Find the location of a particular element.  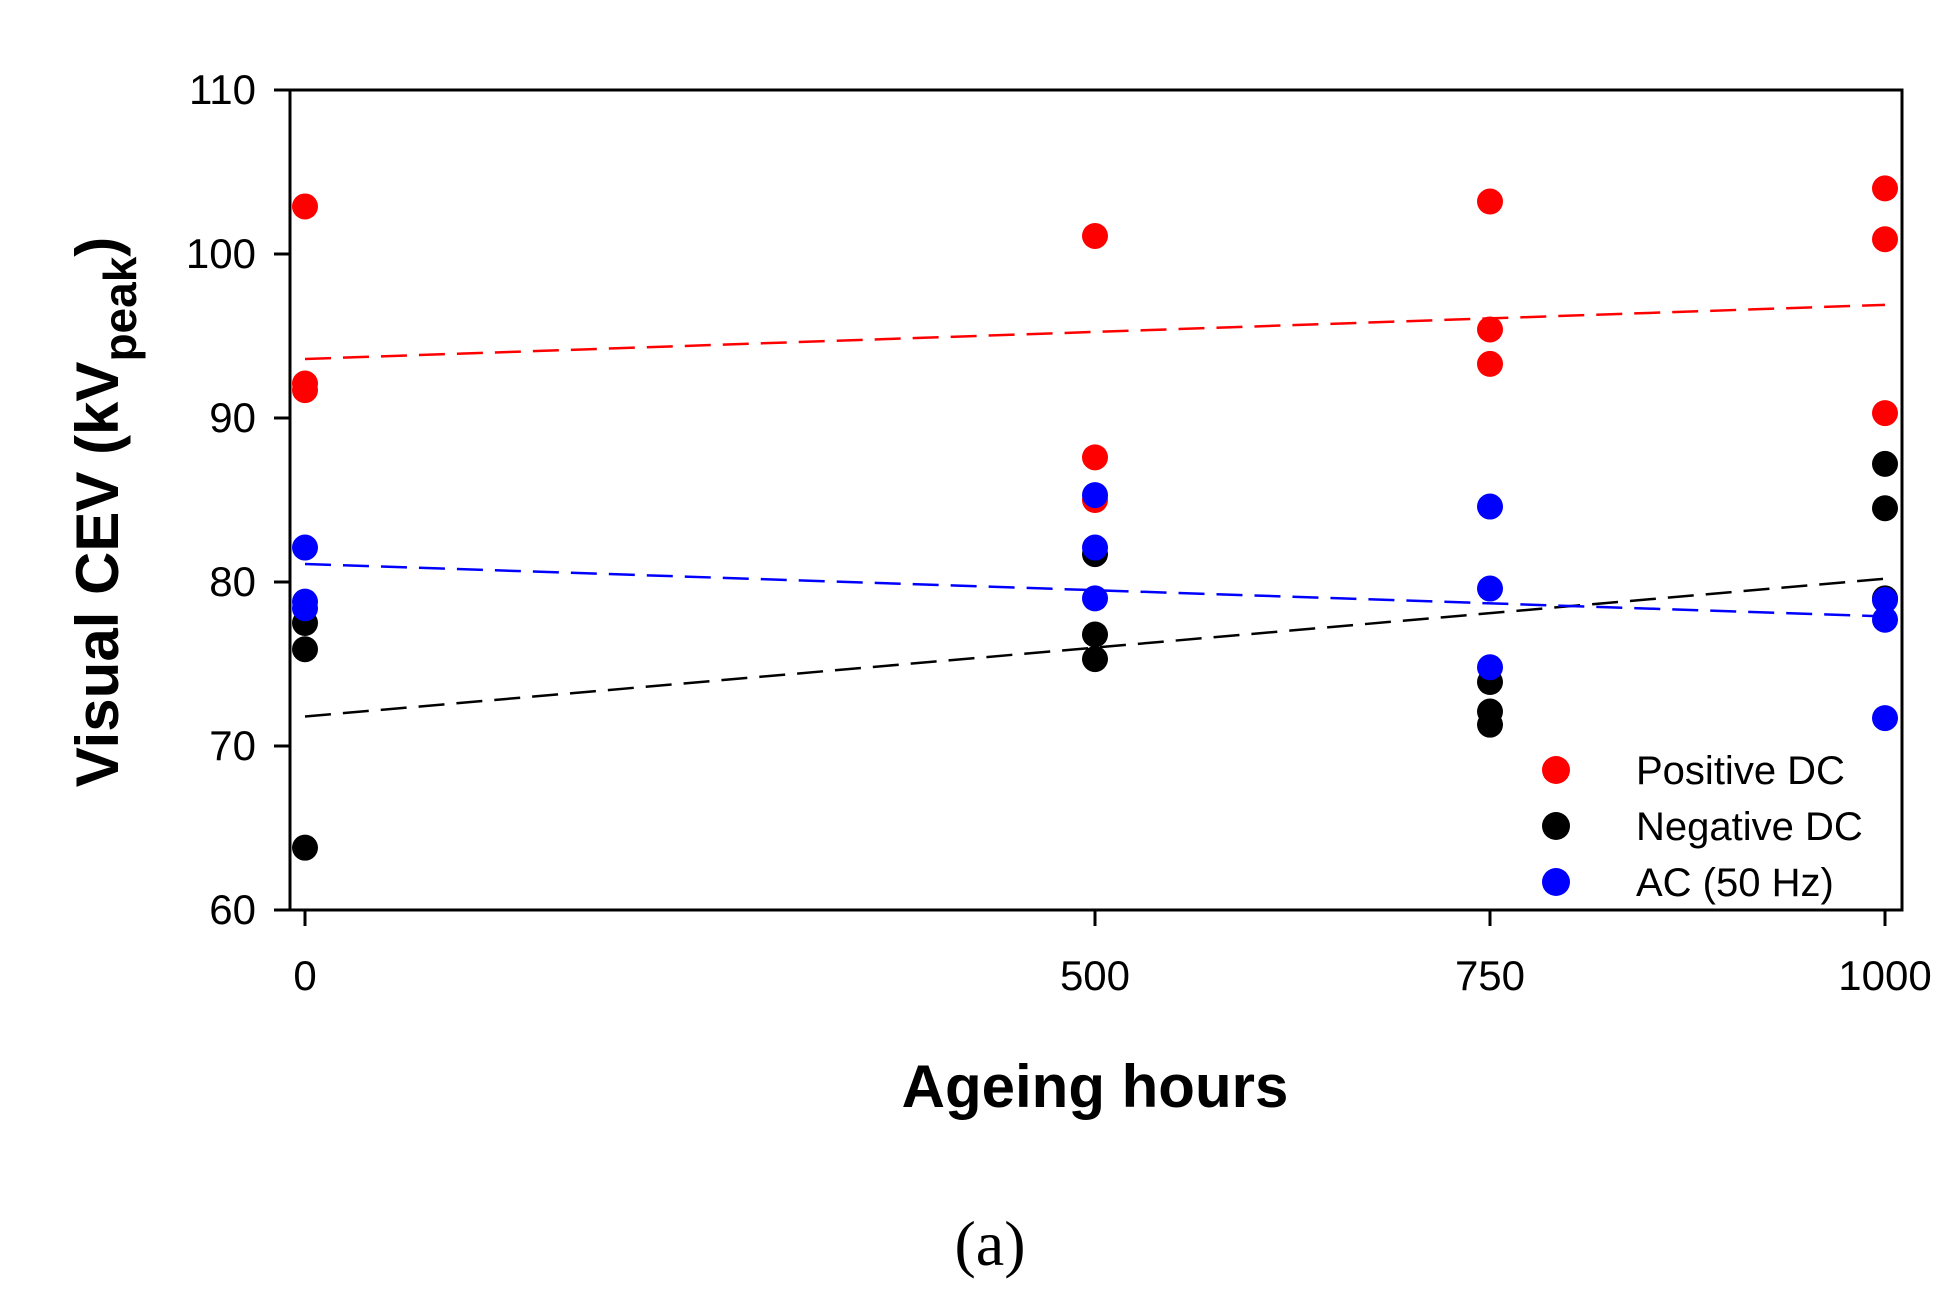

figure-caption: (a) is located at coordinates (989, 1243).